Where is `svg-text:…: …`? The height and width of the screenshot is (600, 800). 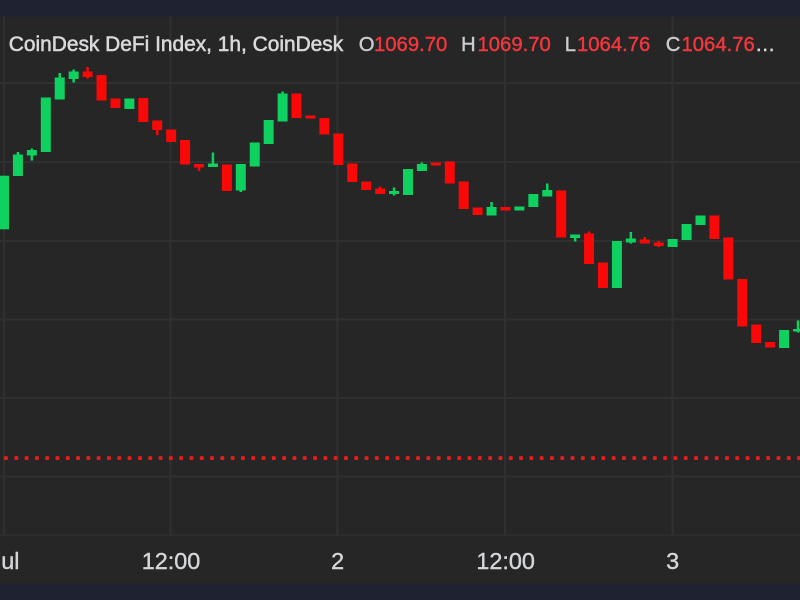
svg-text:…: … is located at coordinates (765, 45).